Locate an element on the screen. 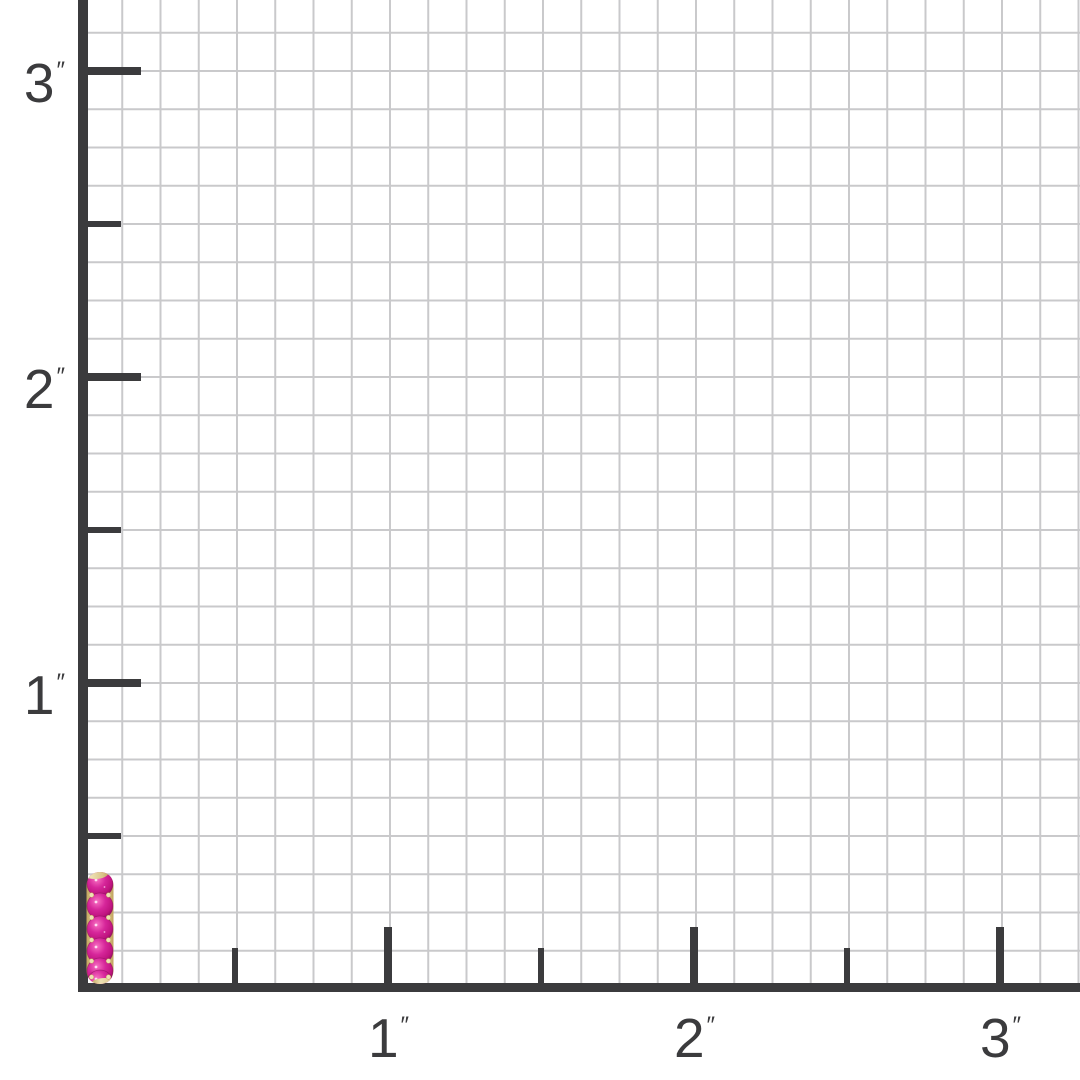  x-axis-label-3in-value: 3 is located at coordinates (995, 1038).